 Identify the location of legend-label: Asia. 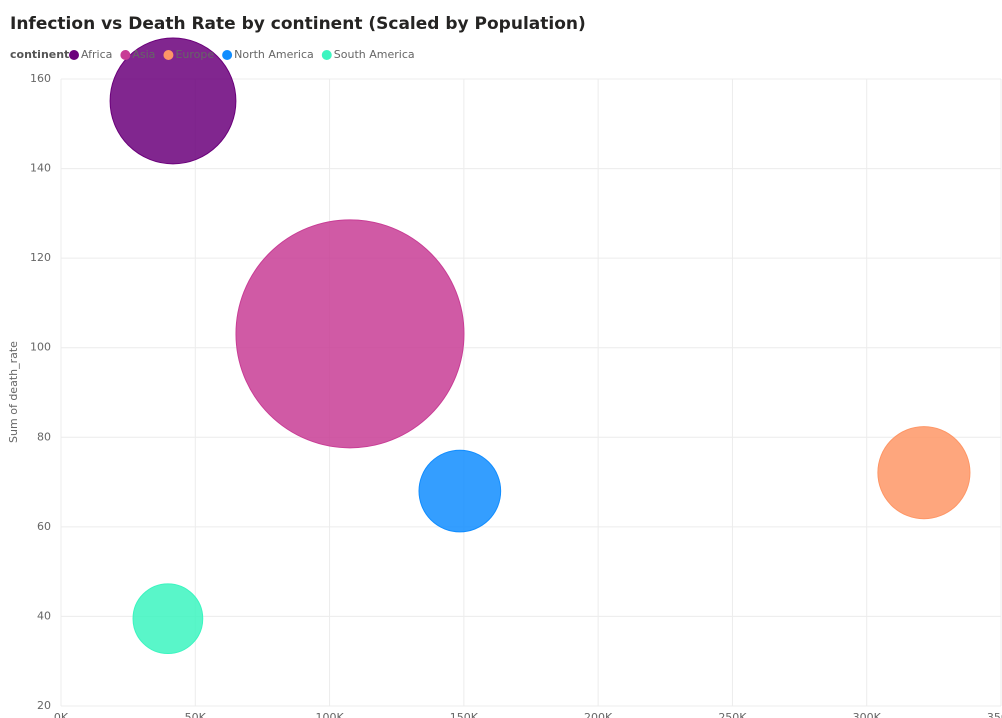
(143, 54).